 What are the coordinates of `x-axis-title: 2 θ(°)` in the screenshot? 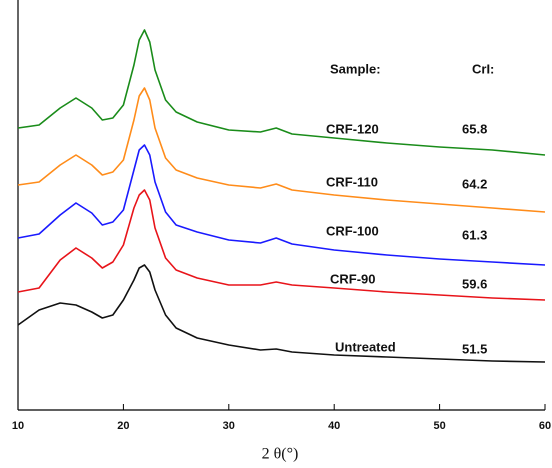 It's located at (280, 454).